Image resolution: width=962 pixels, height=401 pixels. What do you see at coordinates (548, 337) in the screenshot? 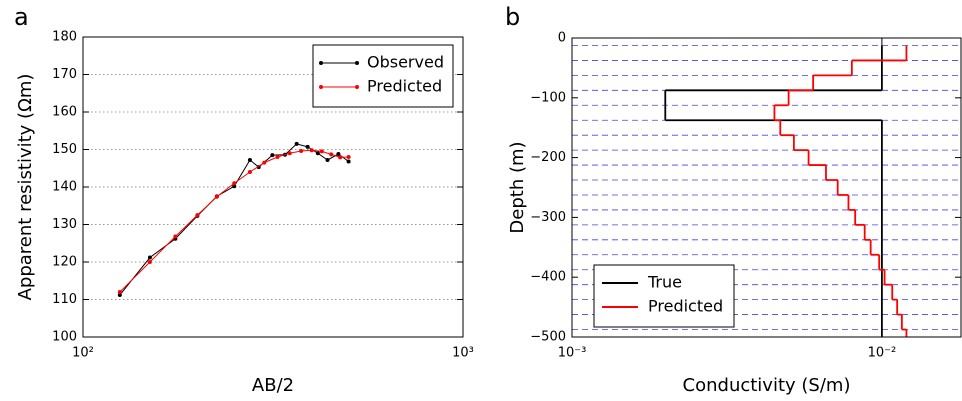
I see `y-tick-label: −500` at bounding box center [548, 337].